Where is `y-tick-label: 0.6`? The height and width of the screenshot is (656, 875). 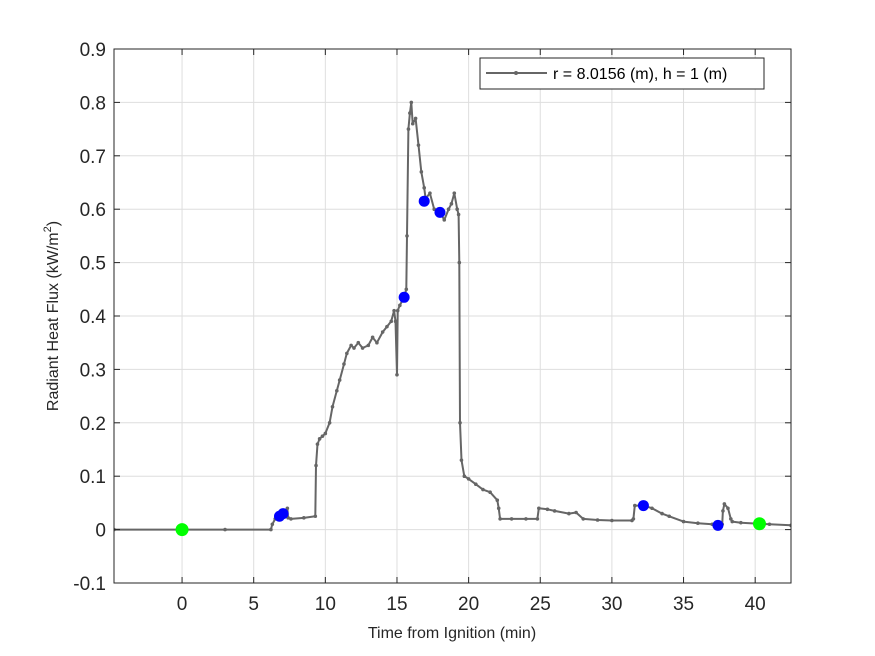 y-tick-label: 0.6 is located at coordinates (93, 210).